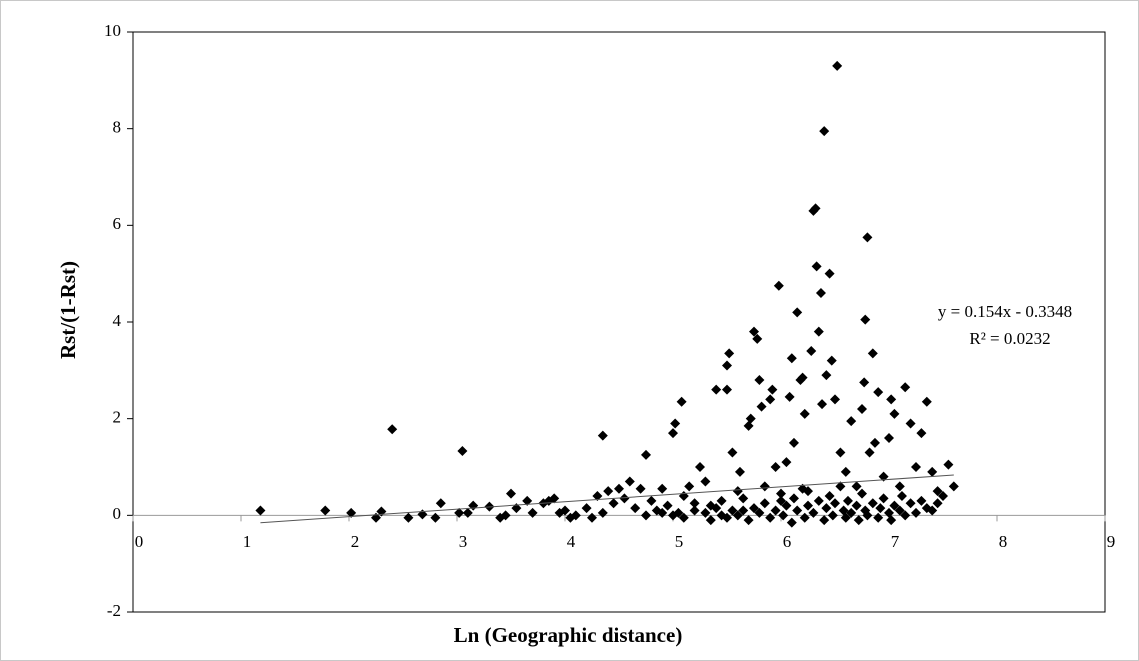 This screenshot has width=1139, height=661. I want to click on x-tick-label: 7, so click(895, 541).